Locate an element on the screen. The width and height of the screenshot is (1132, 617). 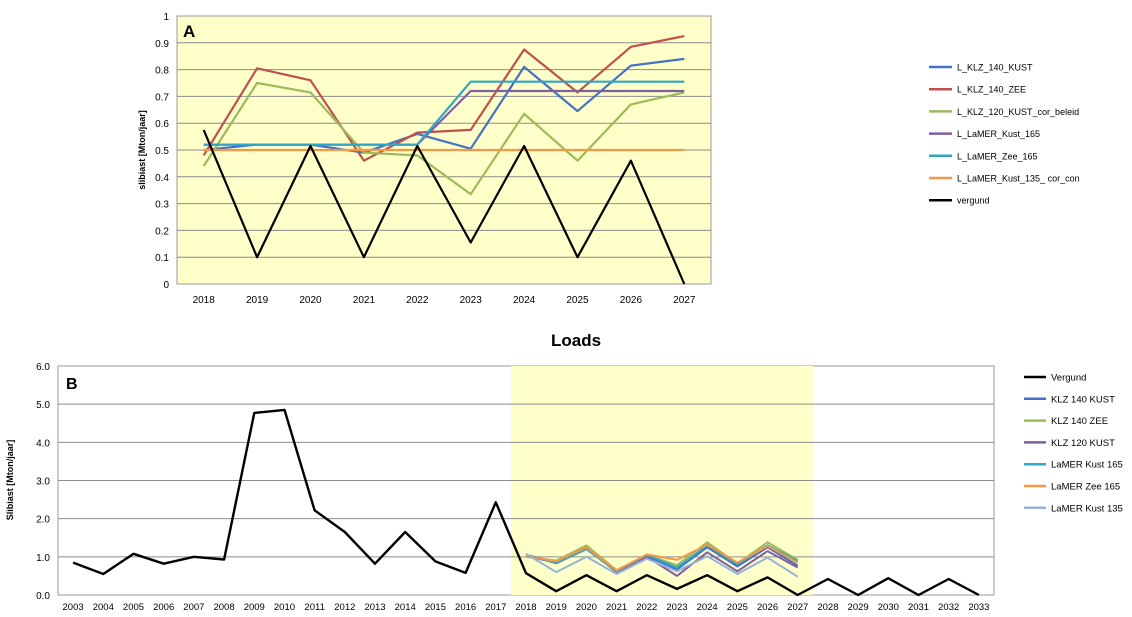
panel-b-legend-entry: Vergund is located at coordinates (1055, 378).